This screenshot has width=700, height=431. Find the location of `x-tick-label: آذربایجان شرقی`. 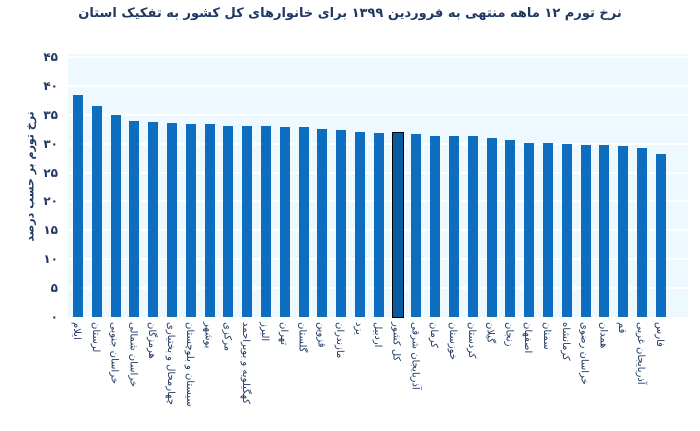

x-tick-label: آذربایجان شرقی is located at coordinates (415, 356).